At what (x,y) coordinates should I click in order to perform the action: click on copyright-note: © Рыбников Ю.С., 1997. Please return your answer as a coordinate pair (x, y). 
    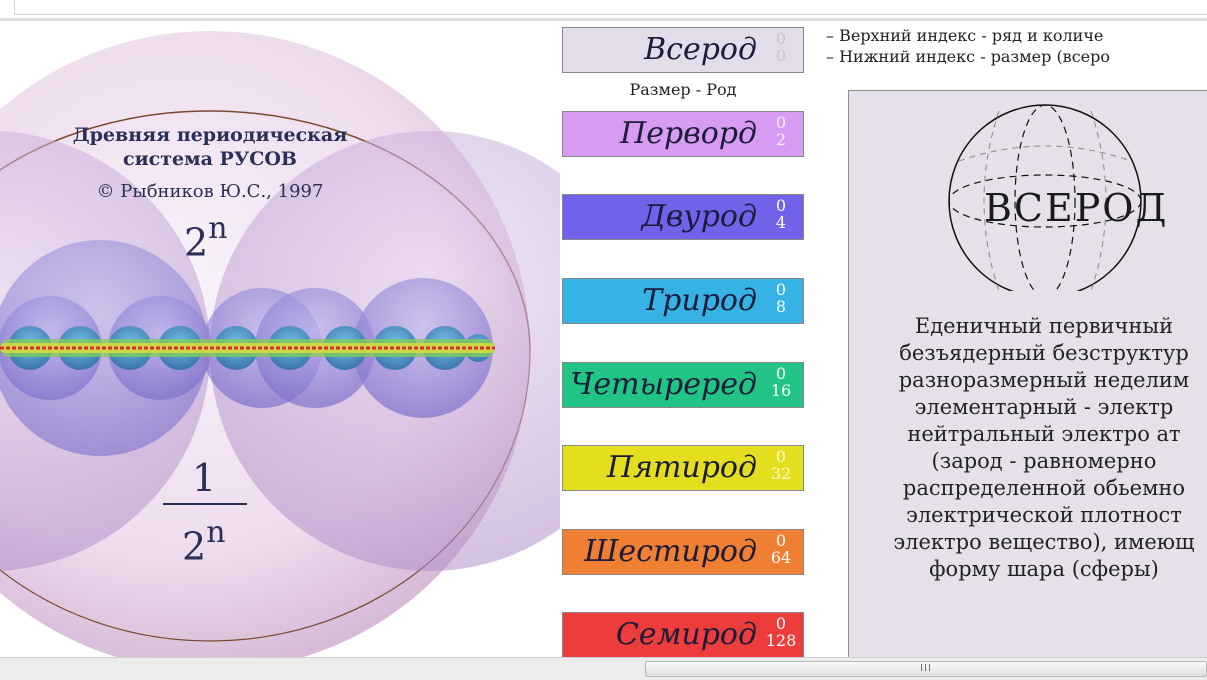
    Looking at the image, I should click on (210, 191).